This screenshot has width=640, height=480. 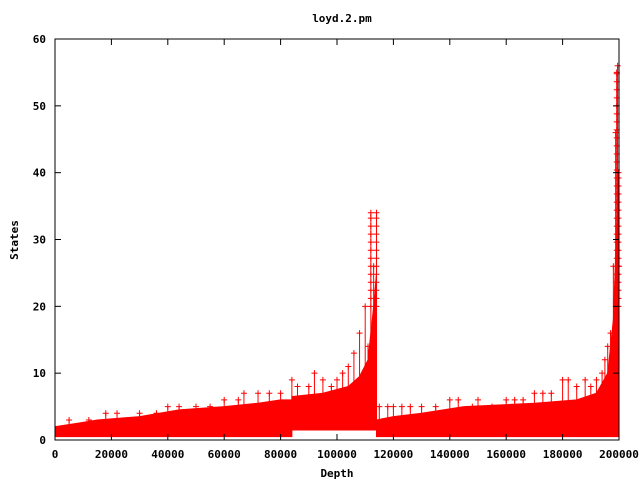 What do you see at coordinates (42, 440) in the screenshot?
I see `y-tick-label: 0` at bounding box center [42, 440].